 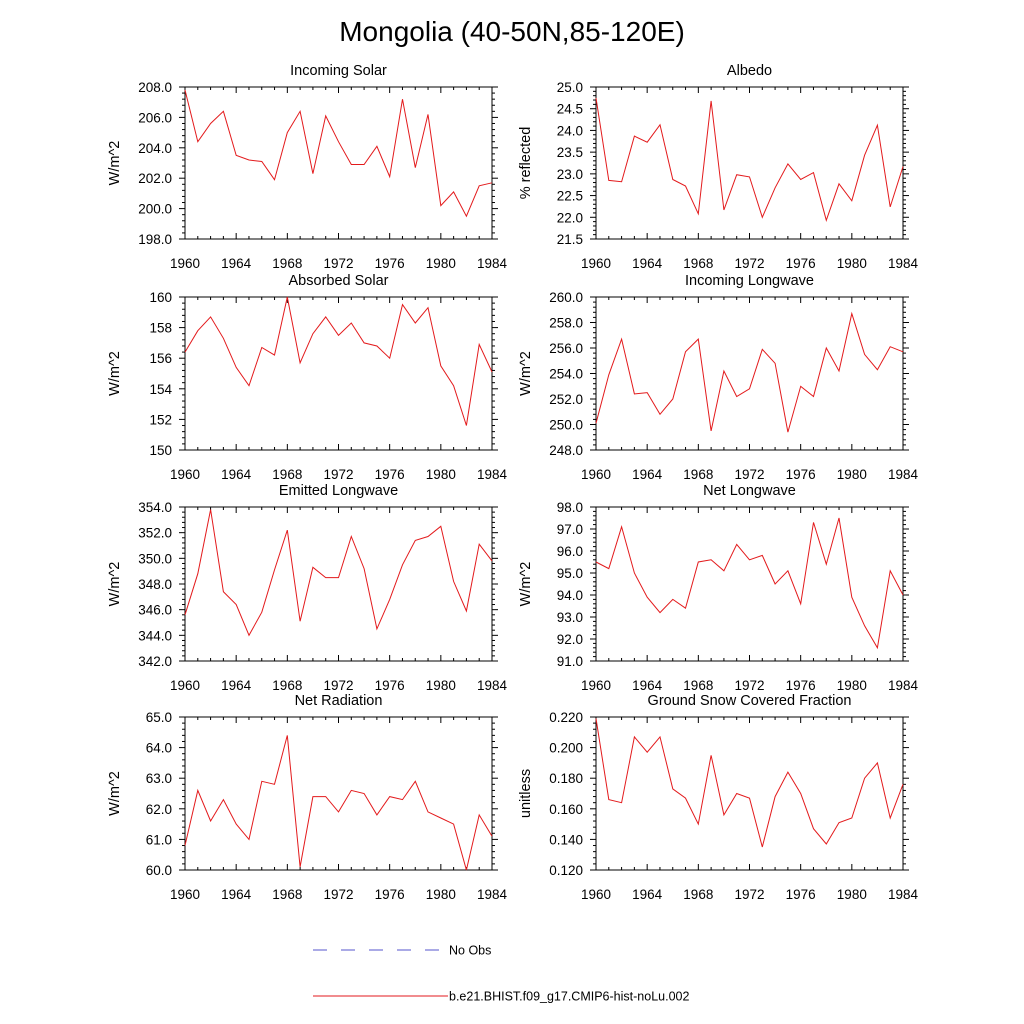 I want to click on y-tick-label: 154, so click(x=160, y=389).